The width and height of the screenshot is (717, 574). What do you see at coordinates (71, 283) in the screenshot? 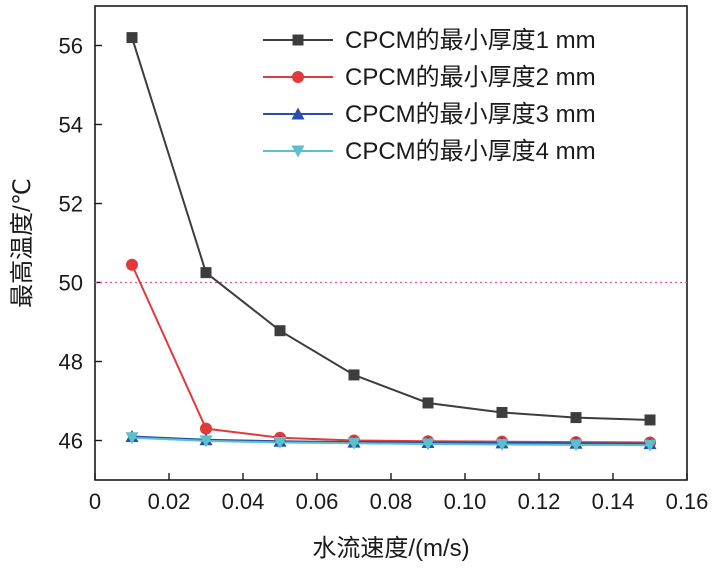
I see `y-tick-label: 50` at bounding box center [71, 283].